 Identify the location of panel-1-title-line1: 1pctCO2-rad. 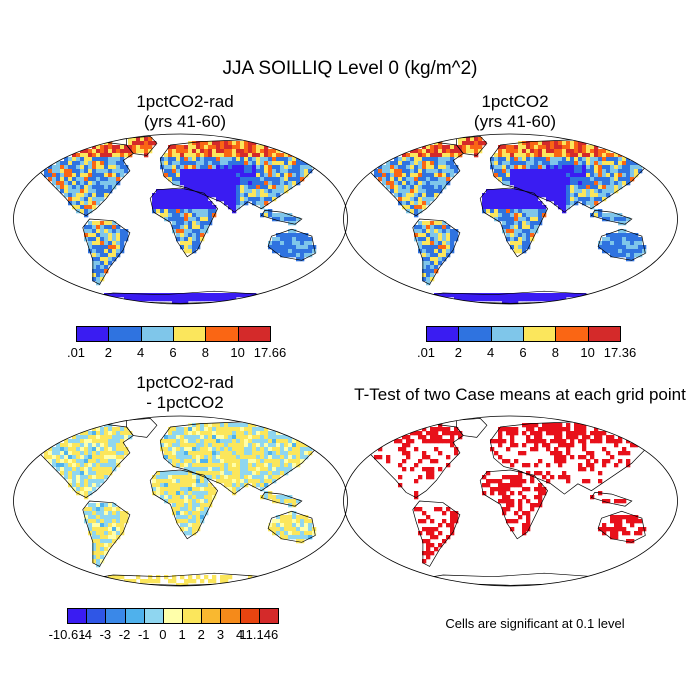
(185, 101).